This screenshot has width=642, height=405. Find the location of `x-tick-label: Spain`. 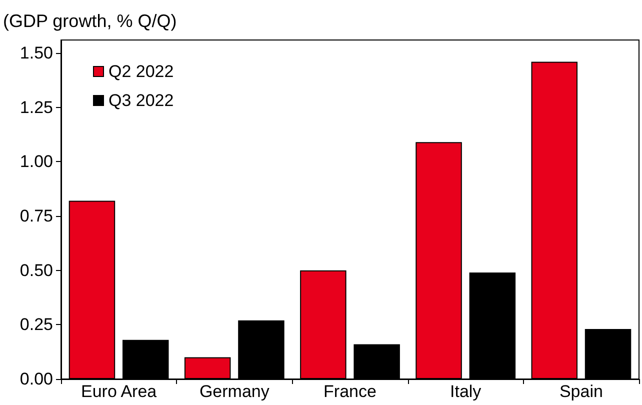

x-tick-label: Spain is located at coordinates (581, 391).